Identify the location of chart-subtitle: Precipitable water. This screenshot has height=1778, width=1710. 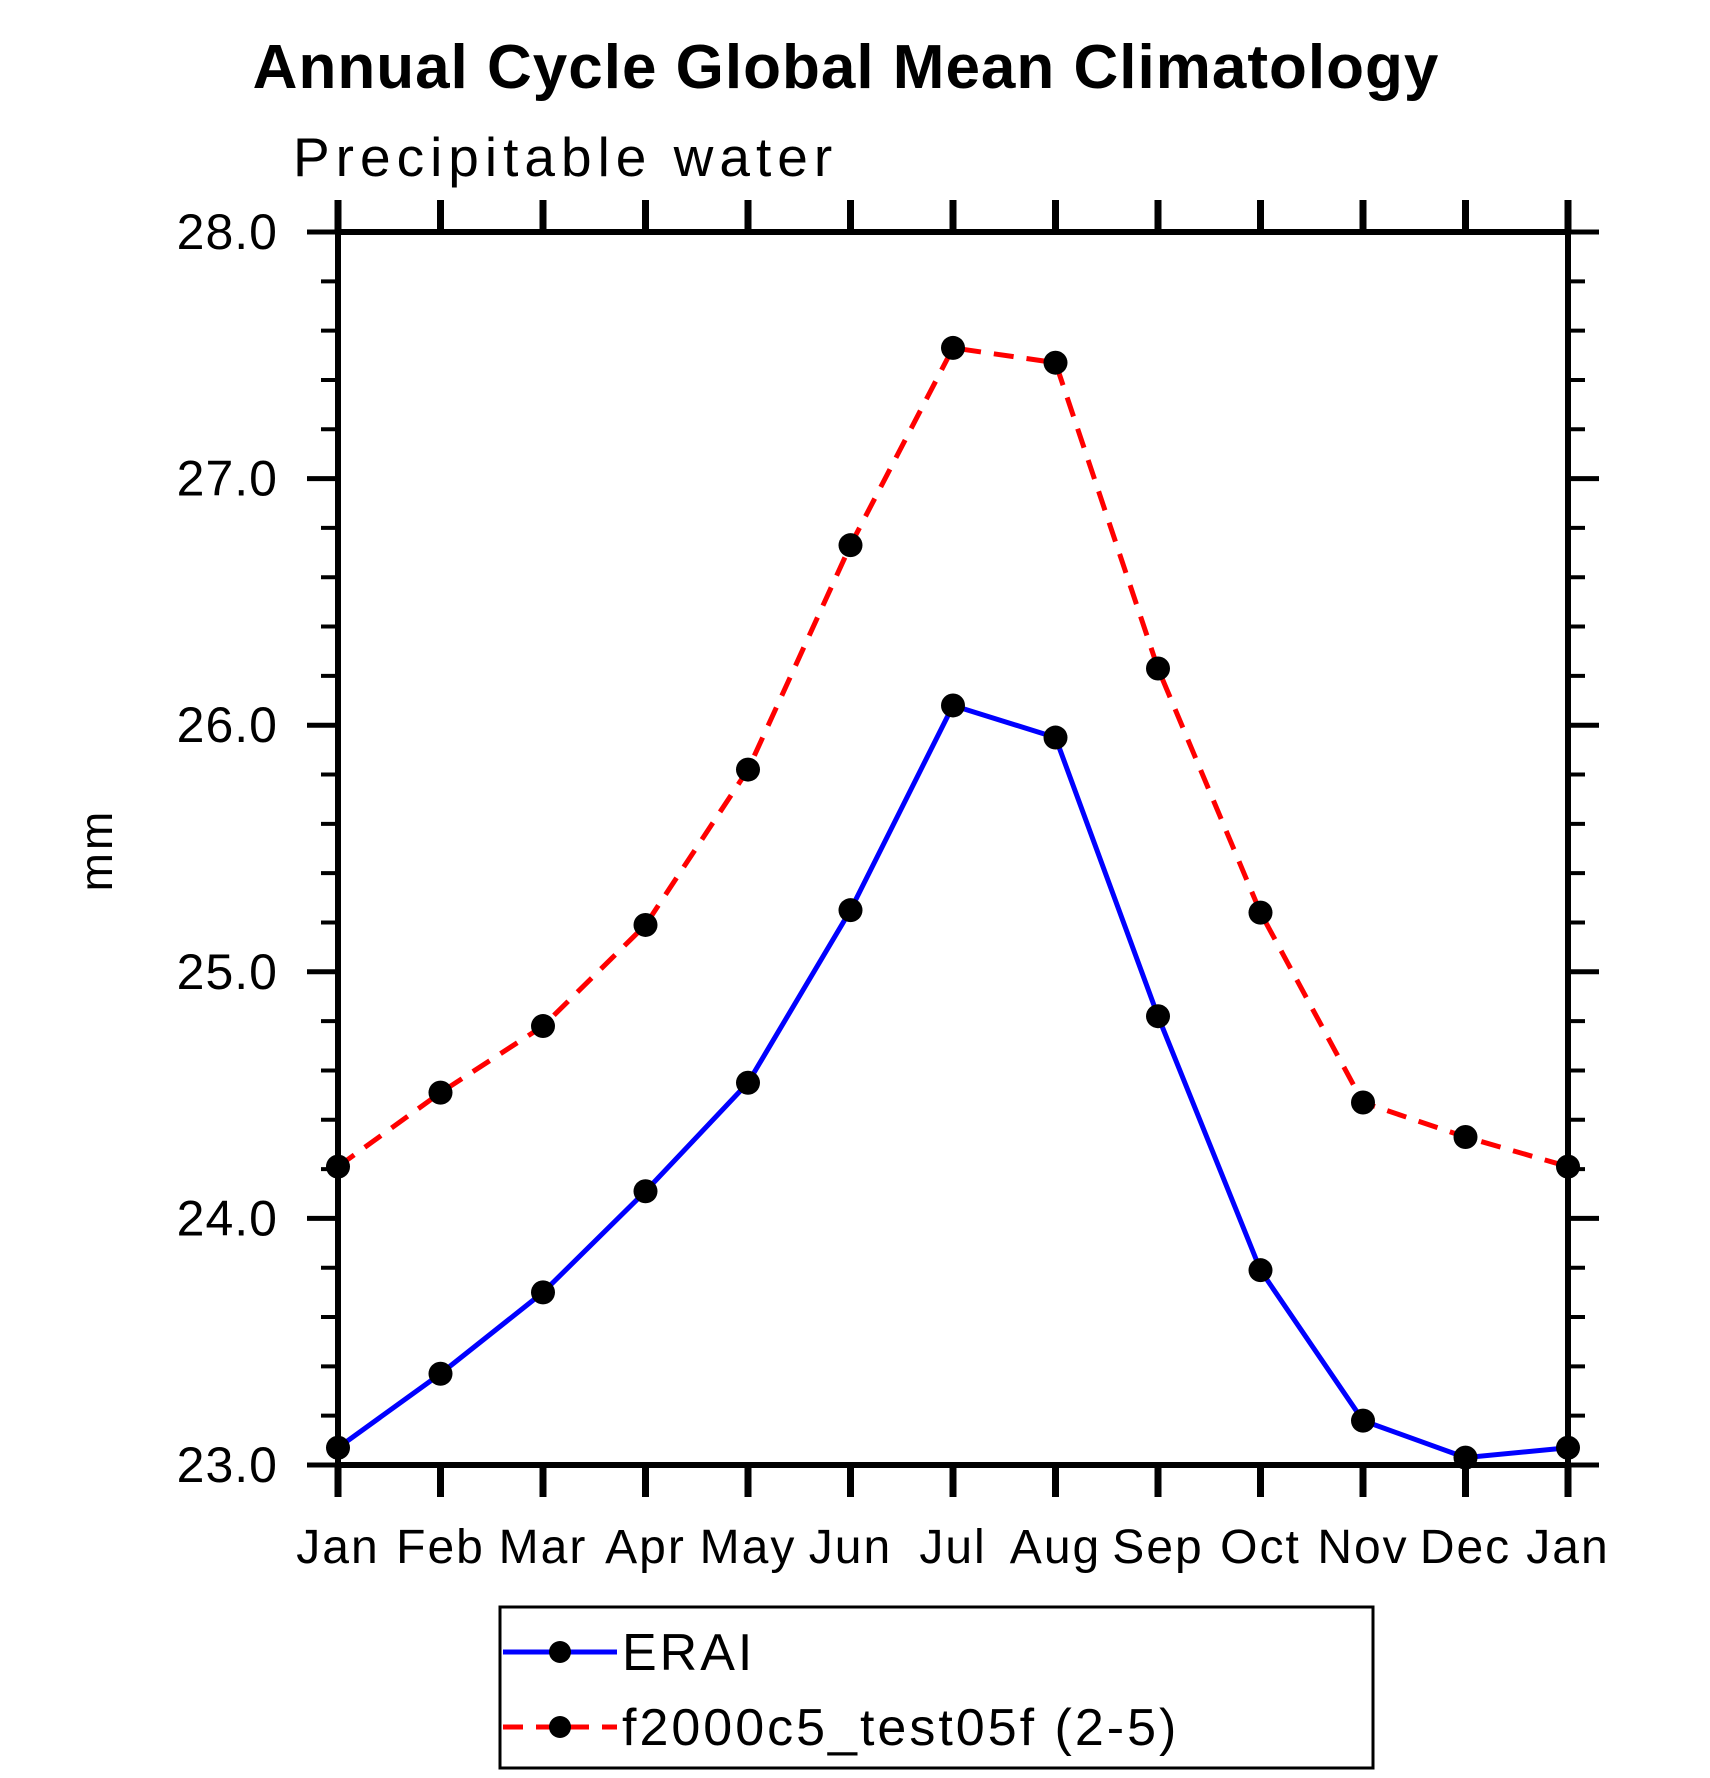
(565, 157).